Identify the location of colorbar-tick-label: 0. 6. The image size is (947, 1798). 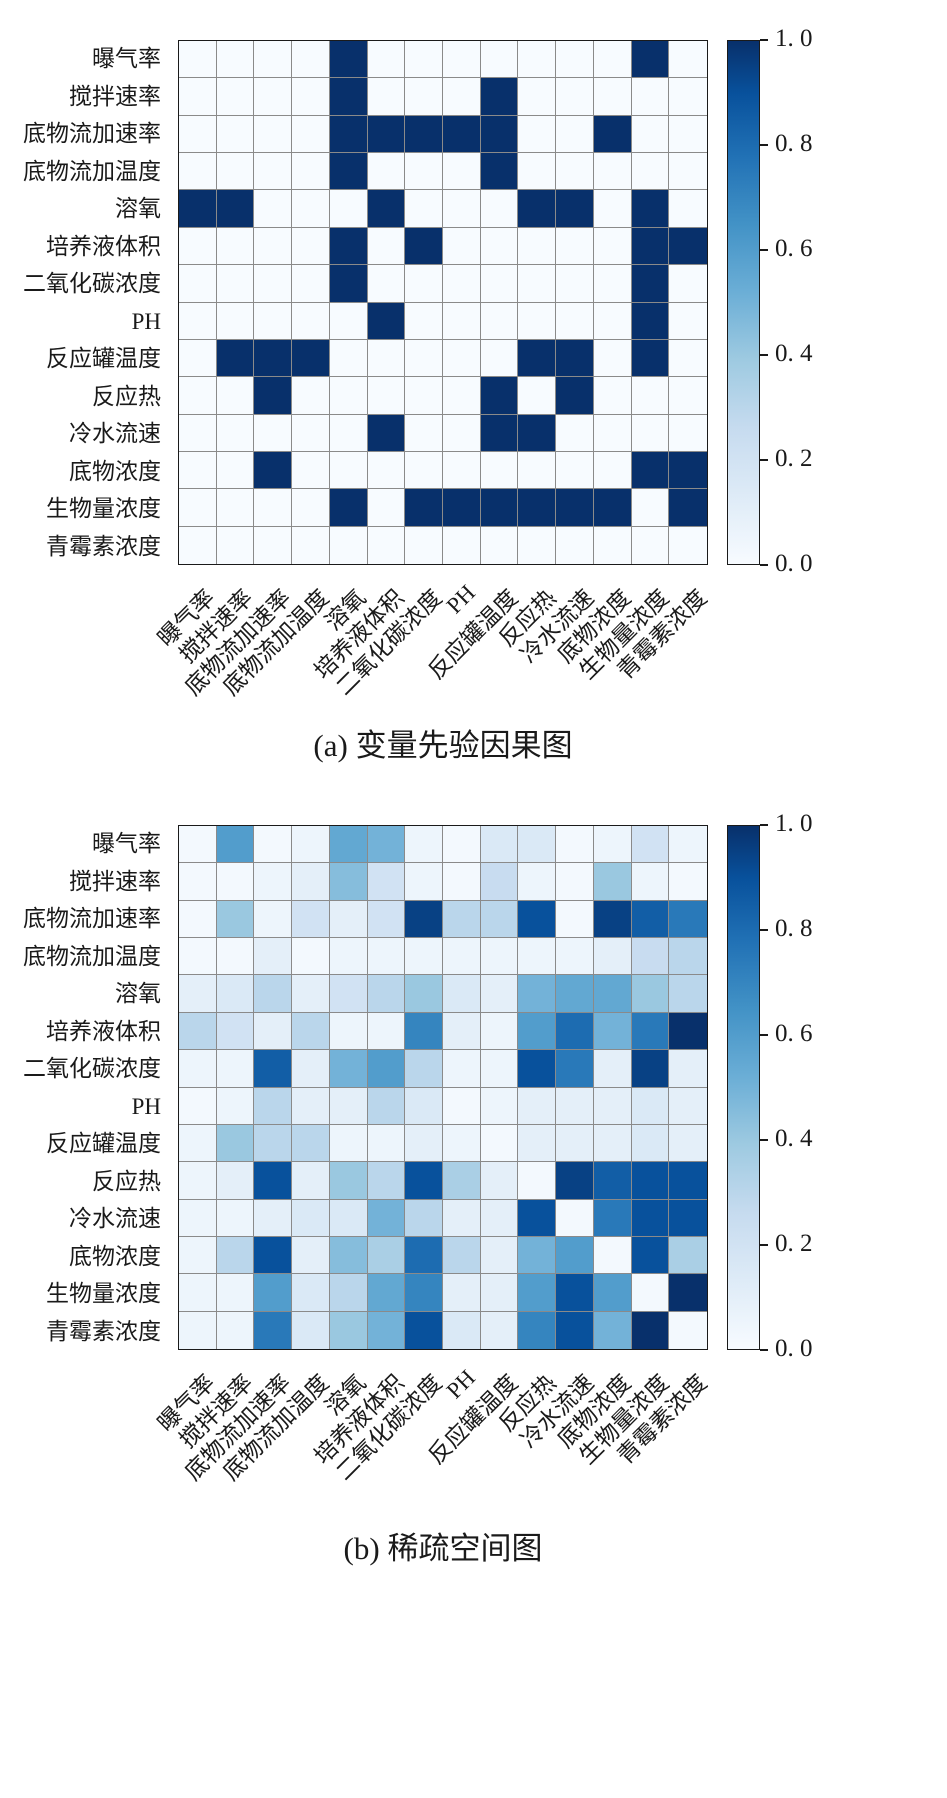
(794, 248).